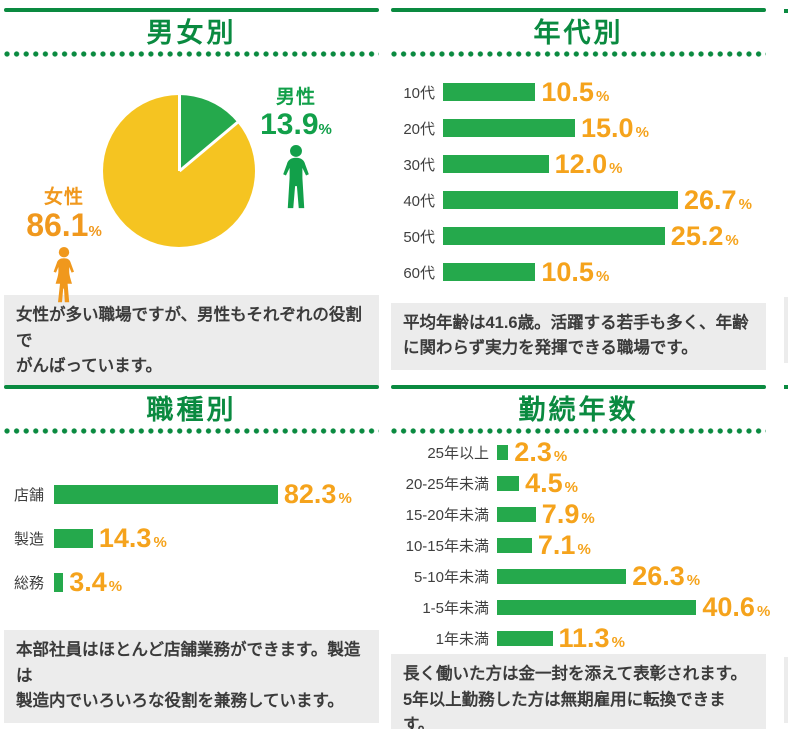  Describe the element at coordinates (132, 537) in the screenshot. I see `value-label: 14.3%` at that location.